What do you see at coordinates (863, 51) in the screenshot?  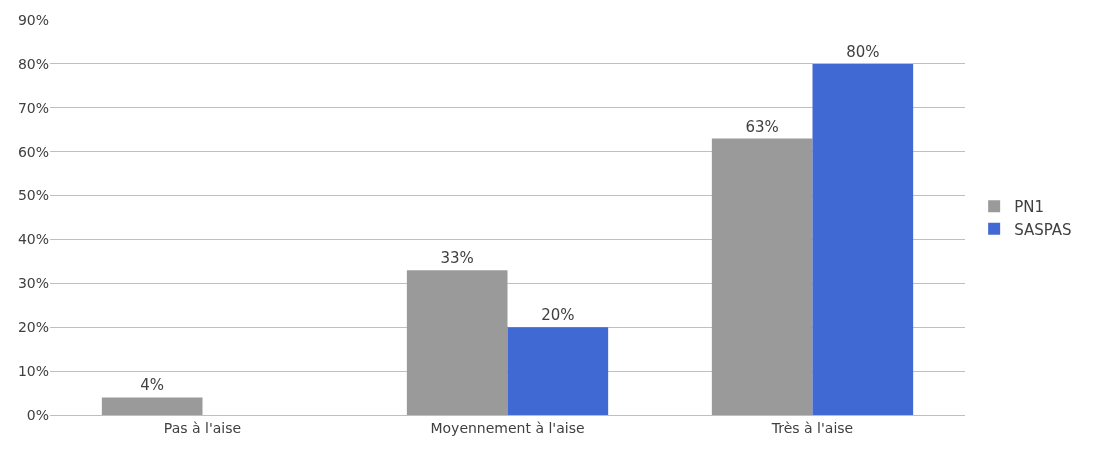 I see `data-label: 80%` at bounding box center [863, 51].